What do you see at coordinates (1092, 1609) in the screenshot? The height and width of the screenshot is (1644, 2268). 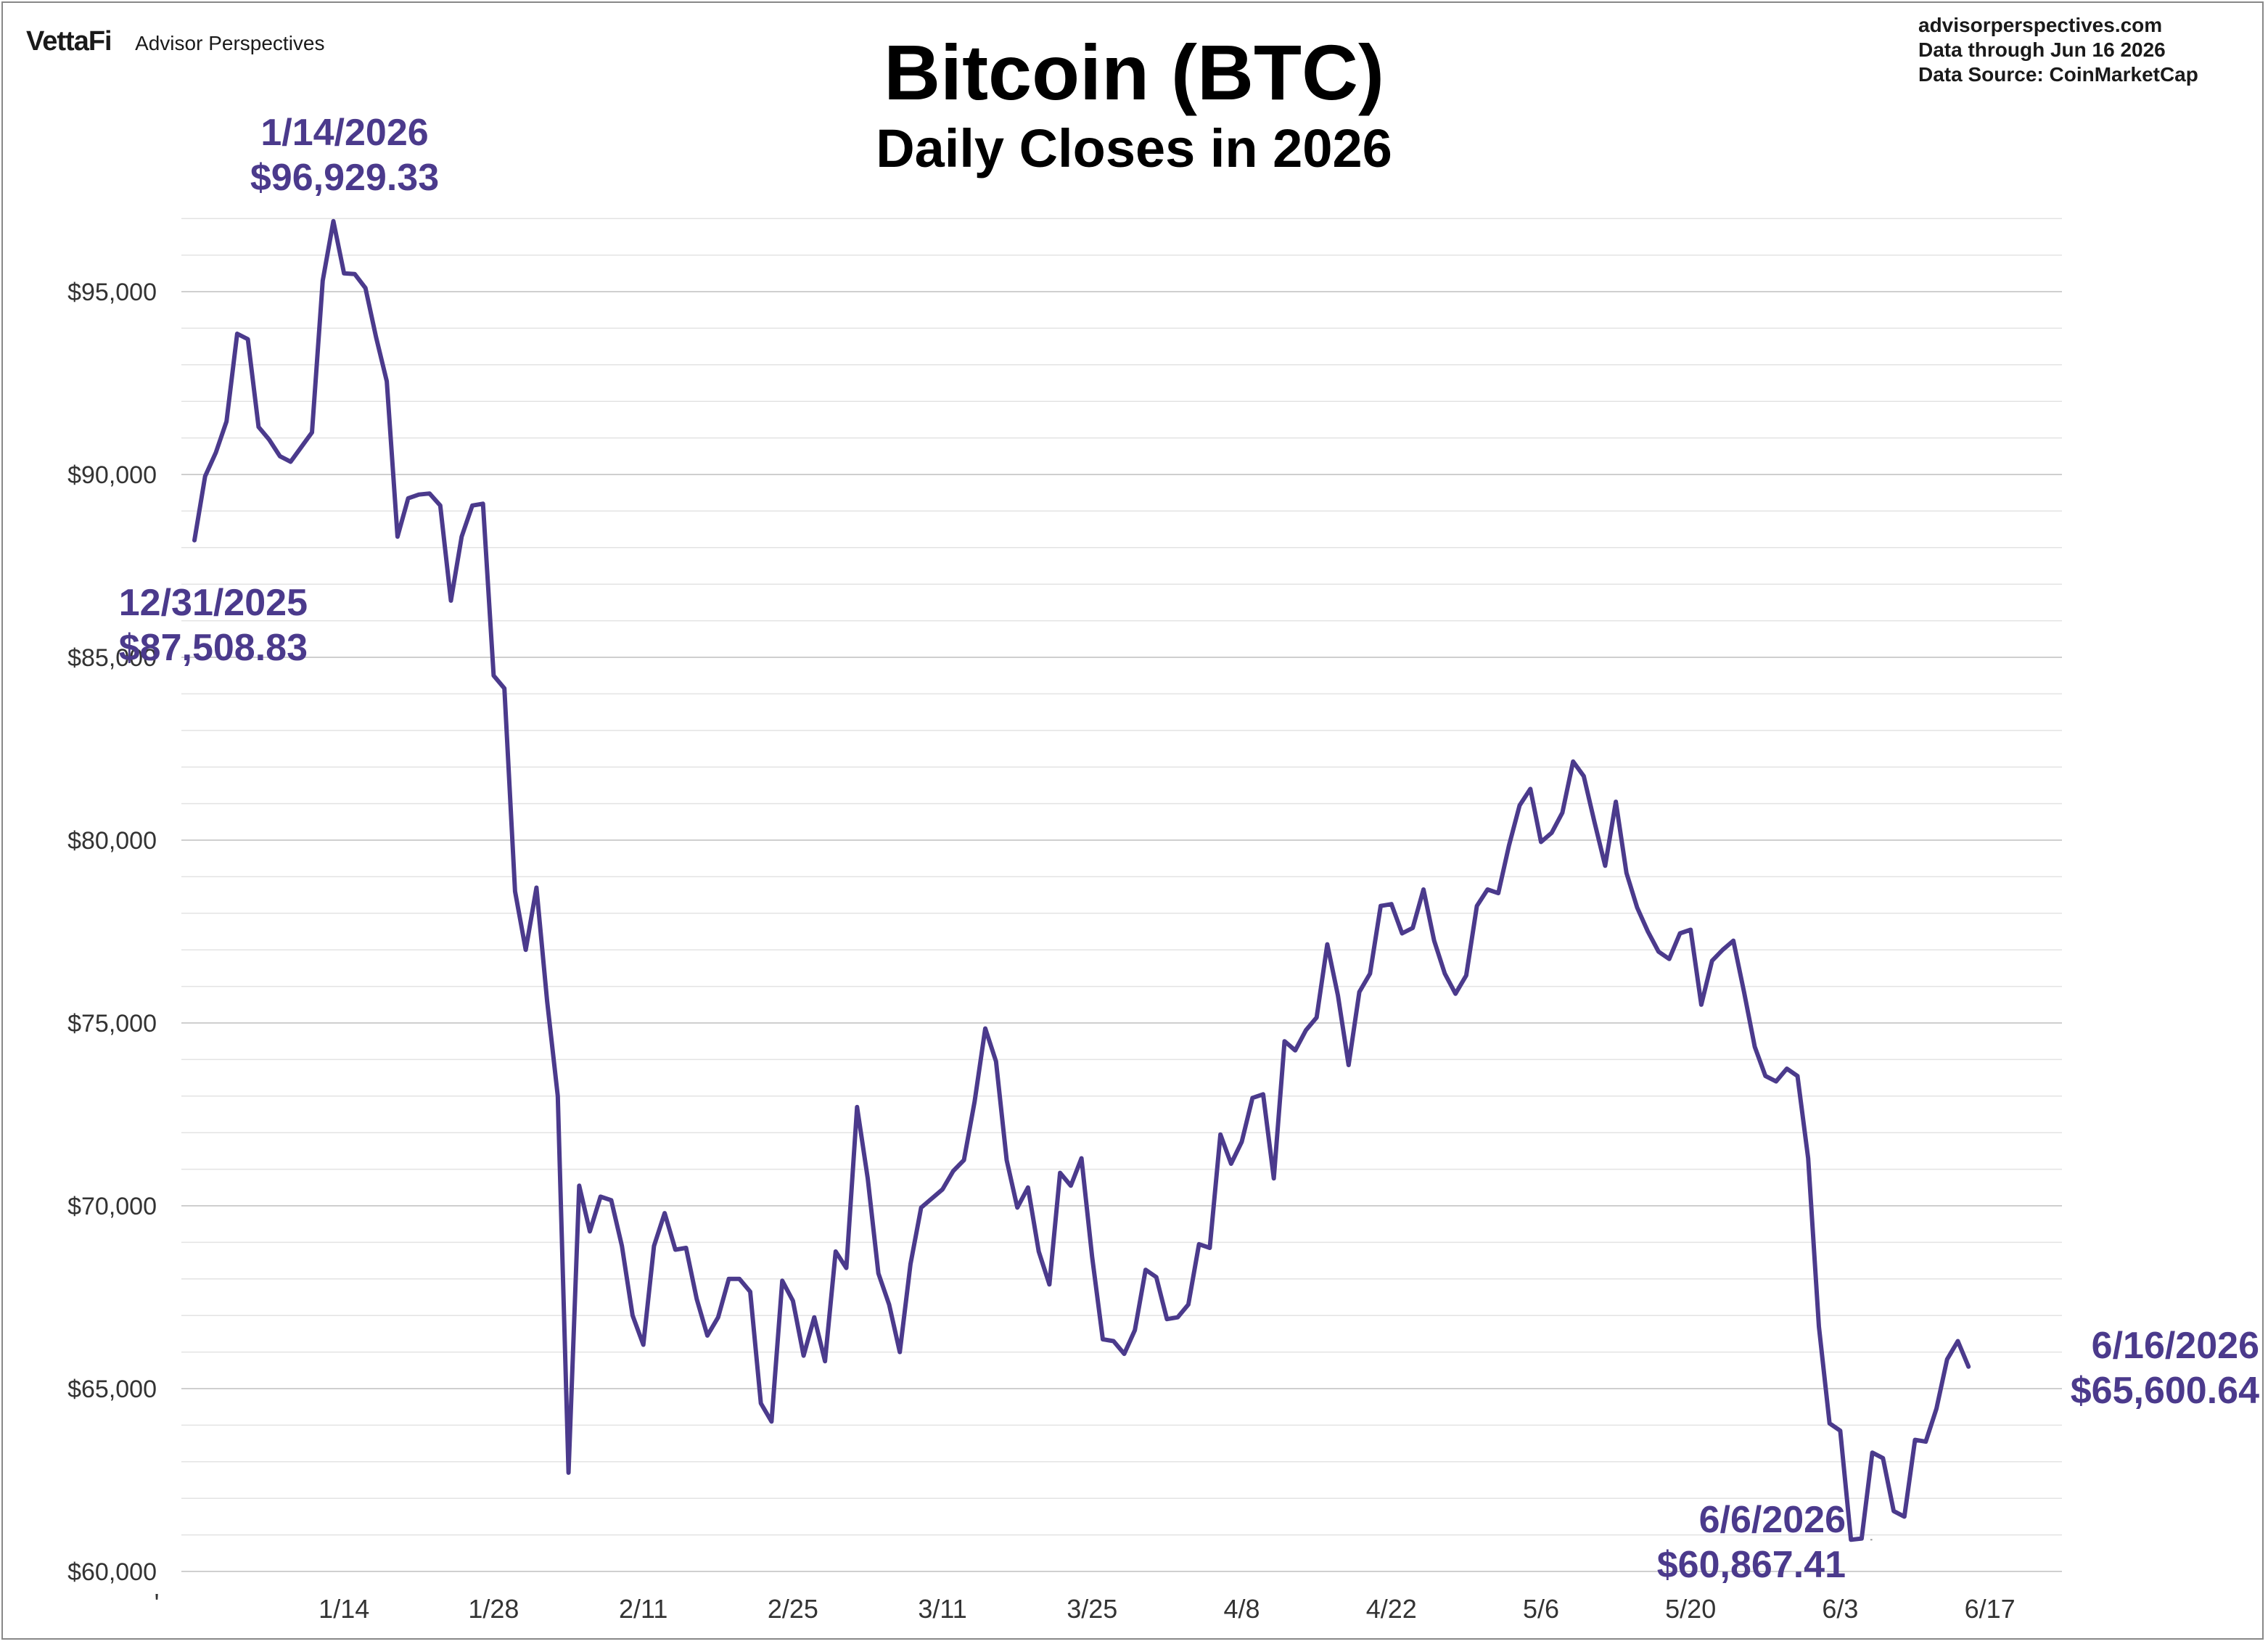 I see `x-tick-label: 3/25` at bounding box center [1092, 1609].